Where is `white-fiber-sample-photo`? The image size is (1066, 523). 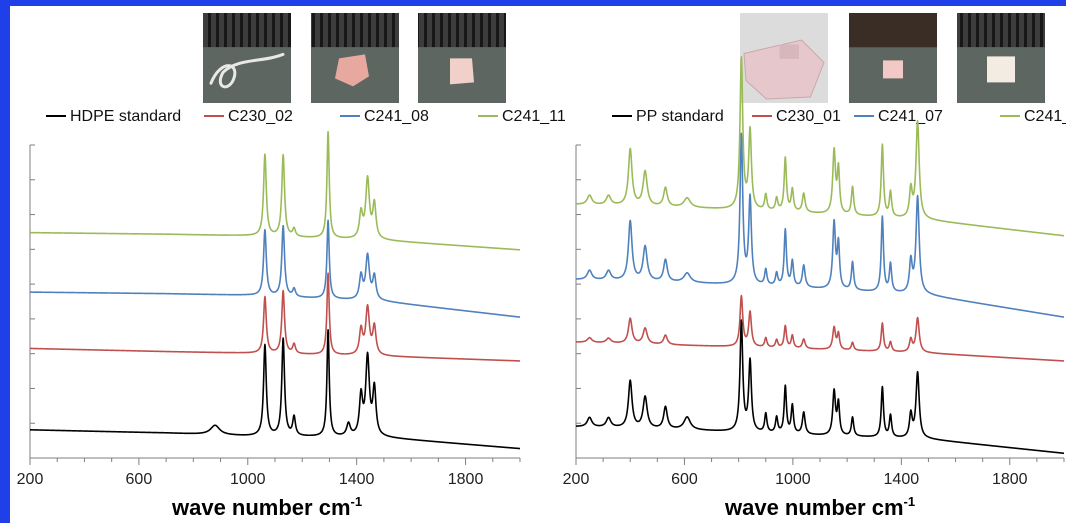
white-fiber-sample-photo is located at coordinates (247, 58).